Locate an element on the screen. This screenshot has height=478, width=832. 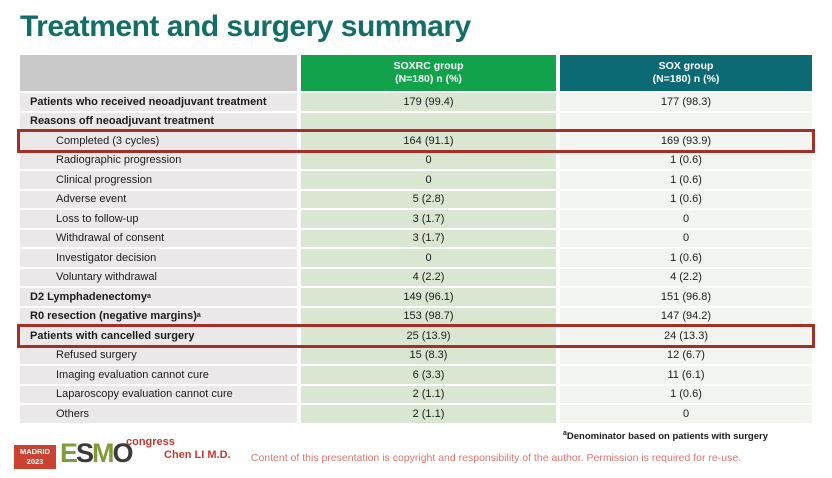
sox-group-name: SOX group is located at coordinates (686, 66).